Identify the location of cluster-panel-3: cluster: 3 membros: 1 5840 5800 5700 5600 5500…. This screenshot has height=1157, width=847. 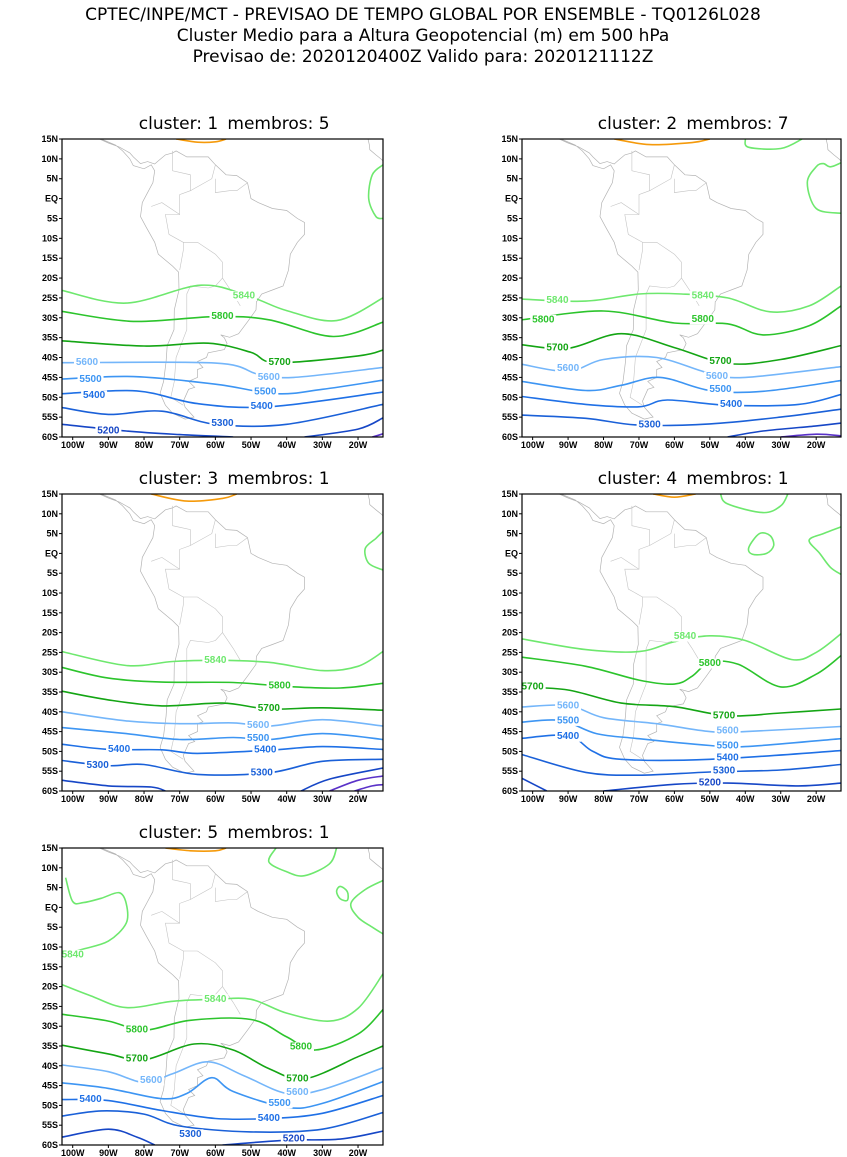
(212, 636).